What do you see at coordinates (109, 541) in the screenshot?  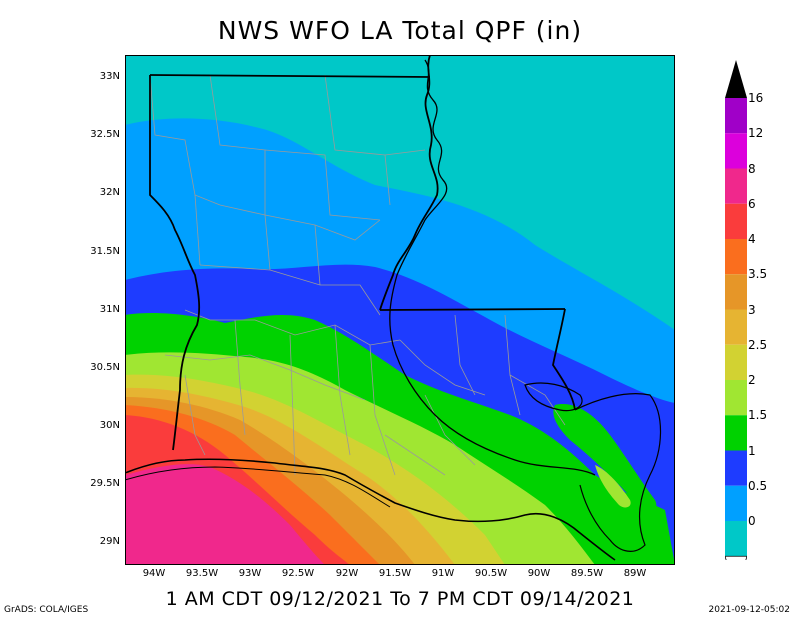 I see `lat-label: 29N` at bounding box center [109, 541].